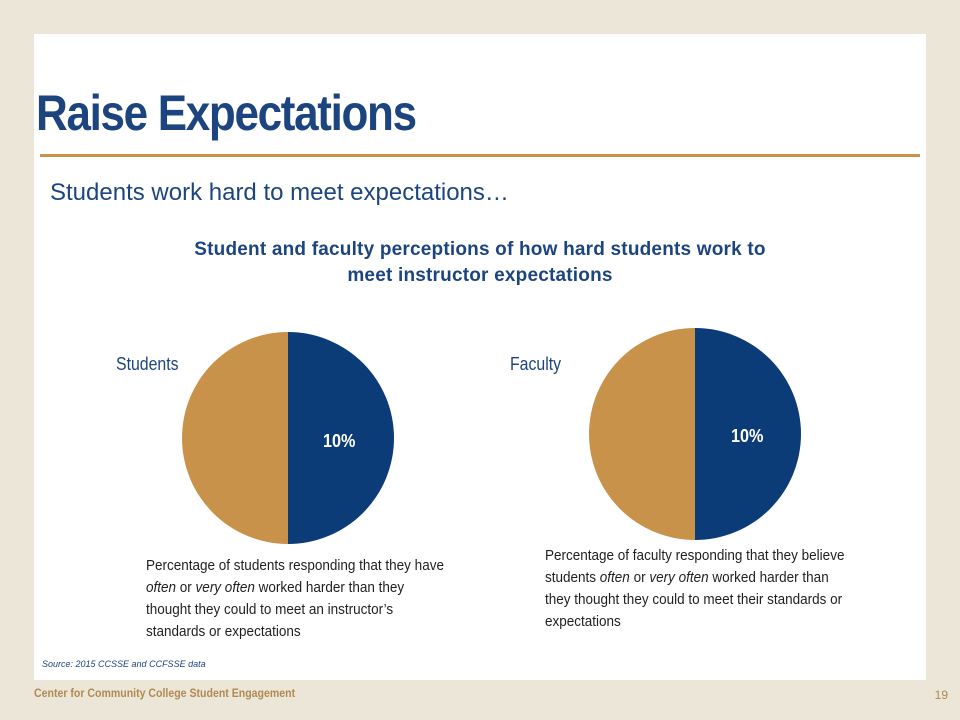  I want to click on pie-chart-faculty, so click(695, 434).